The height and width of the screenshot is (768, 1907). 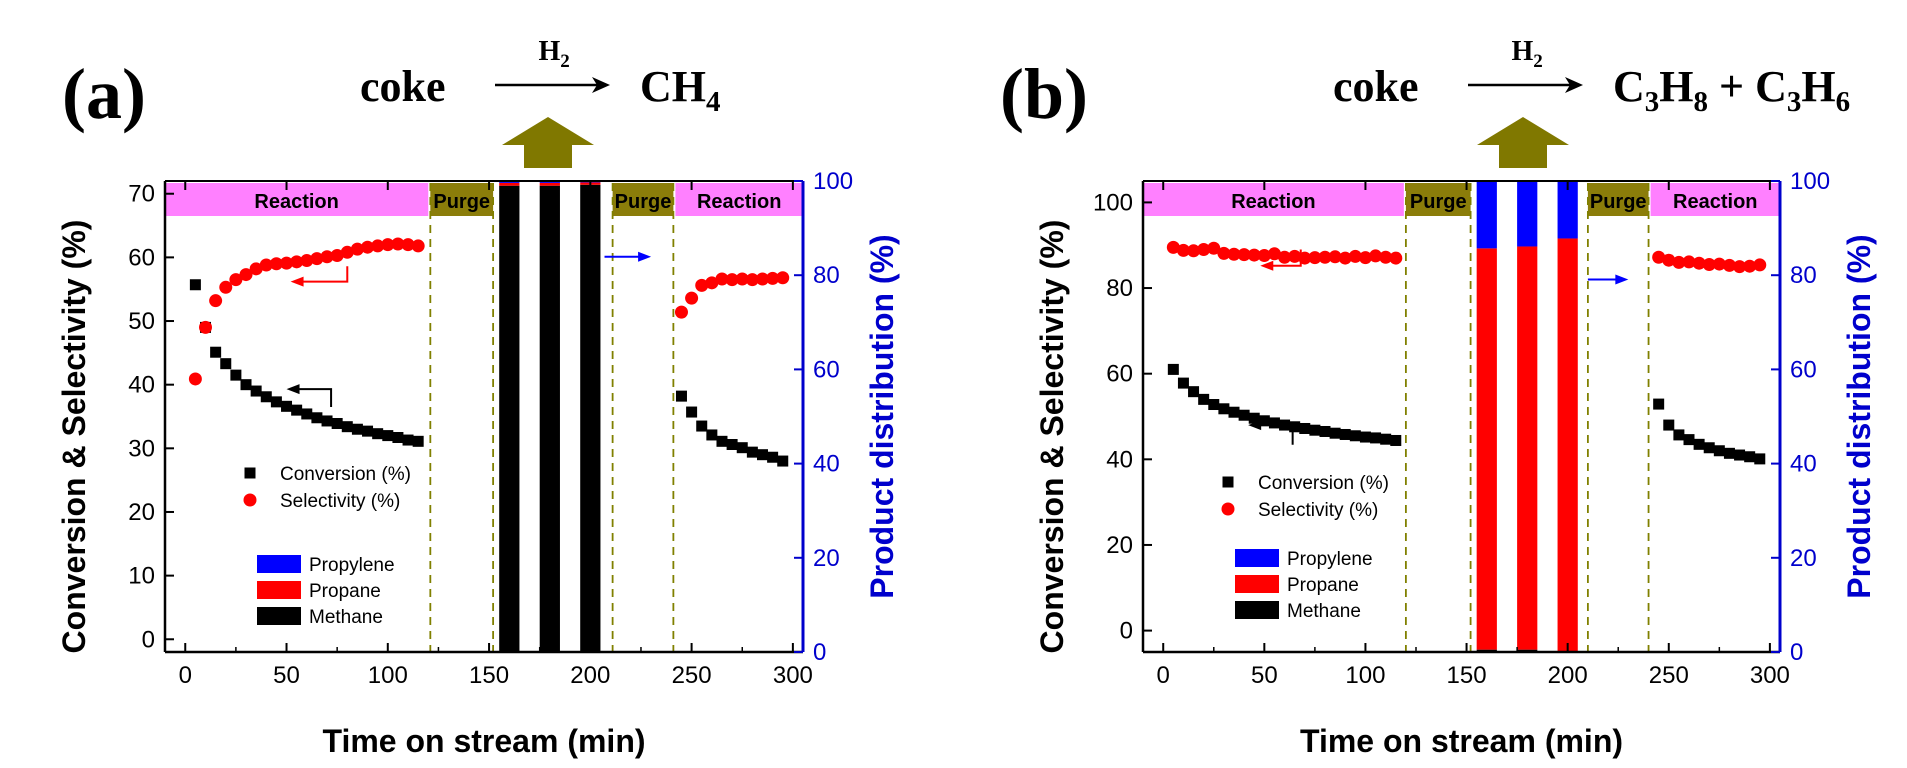 I want to click on y-tick-label: 100, so click(x=1113, y=202).